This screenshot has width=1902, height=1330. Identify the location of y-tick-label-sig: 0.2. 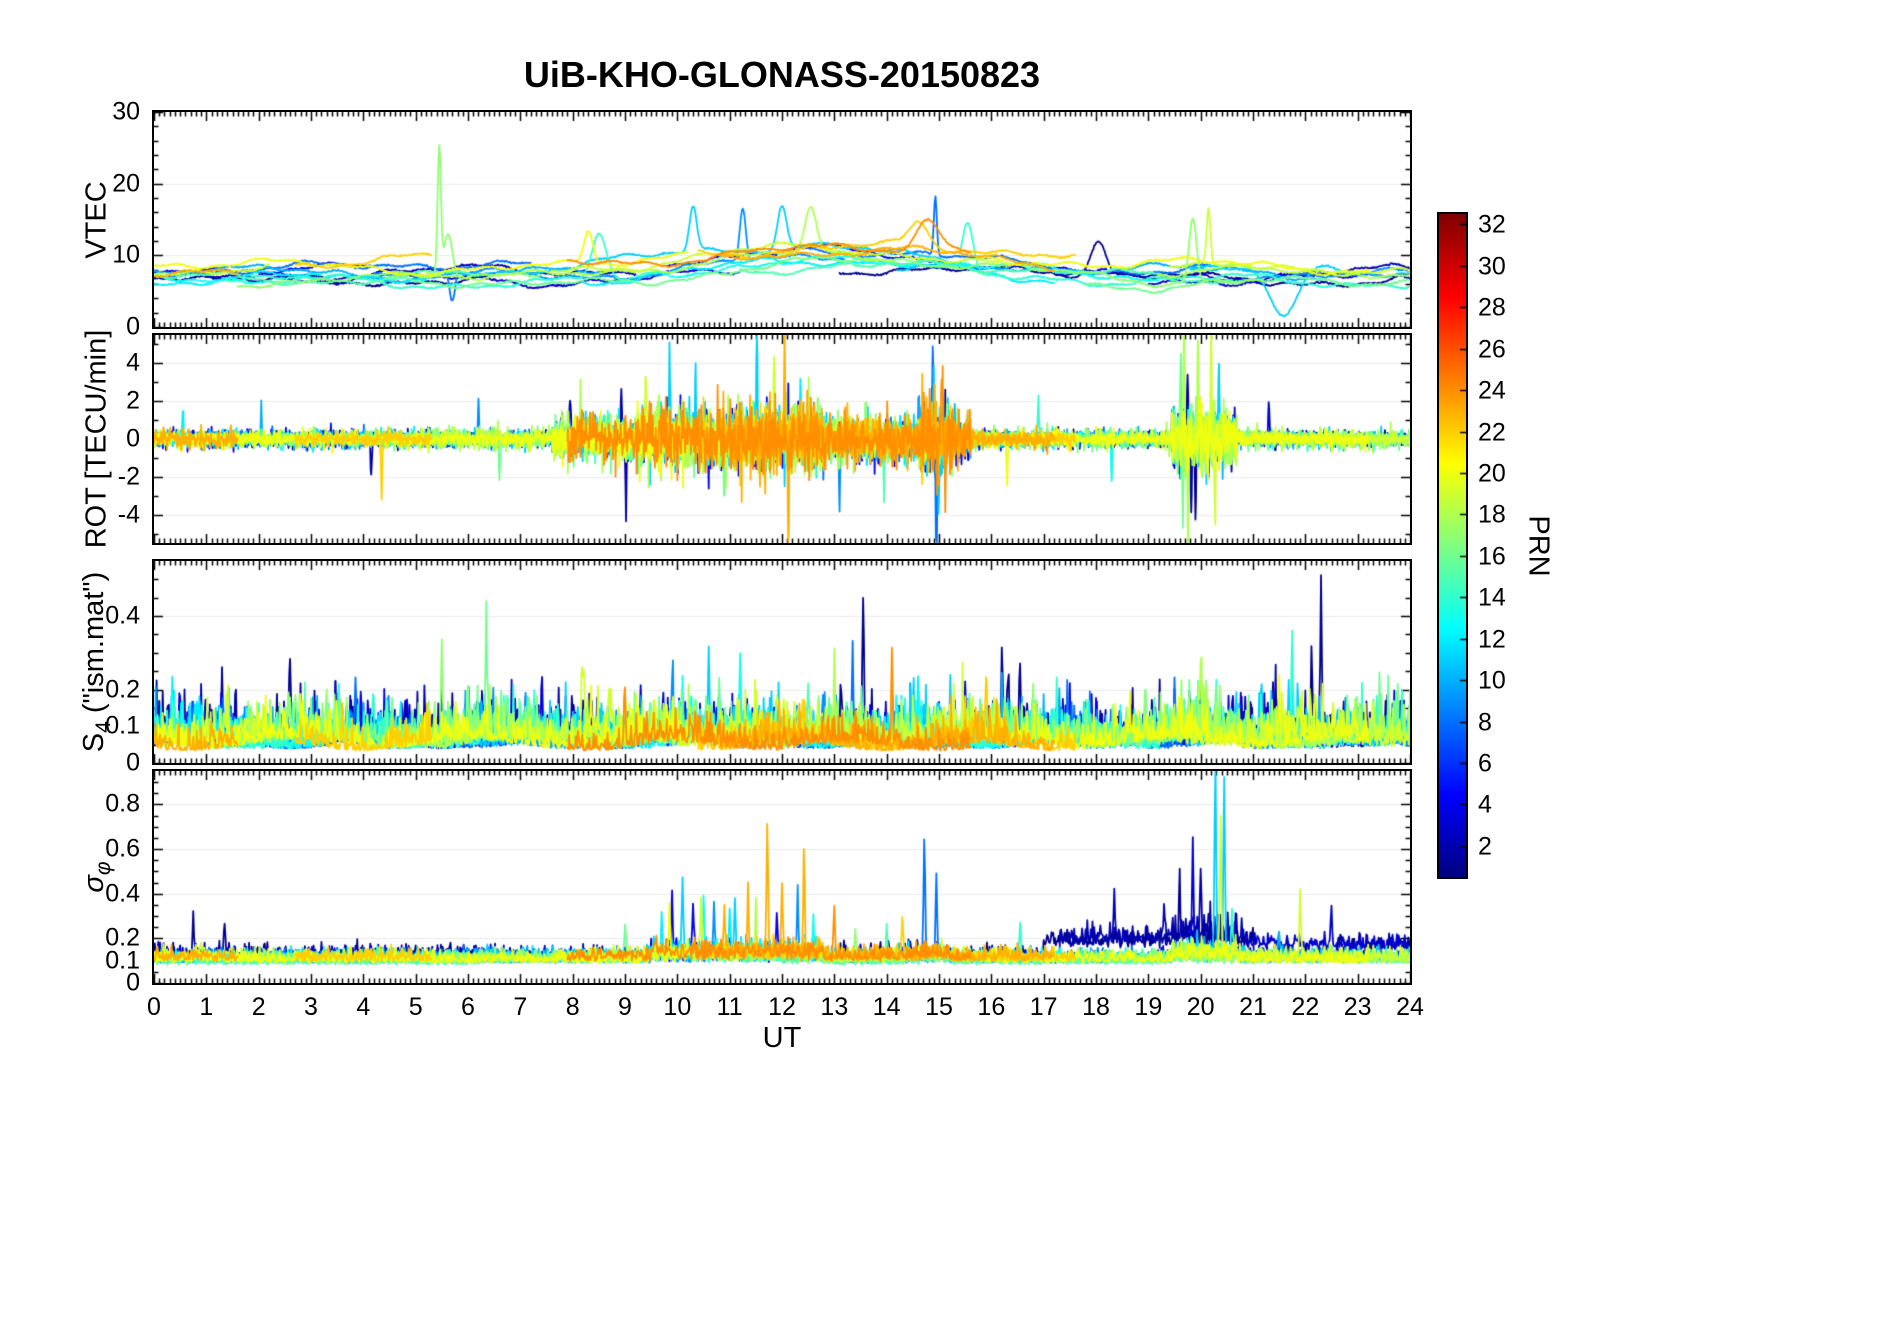
(122, 937).